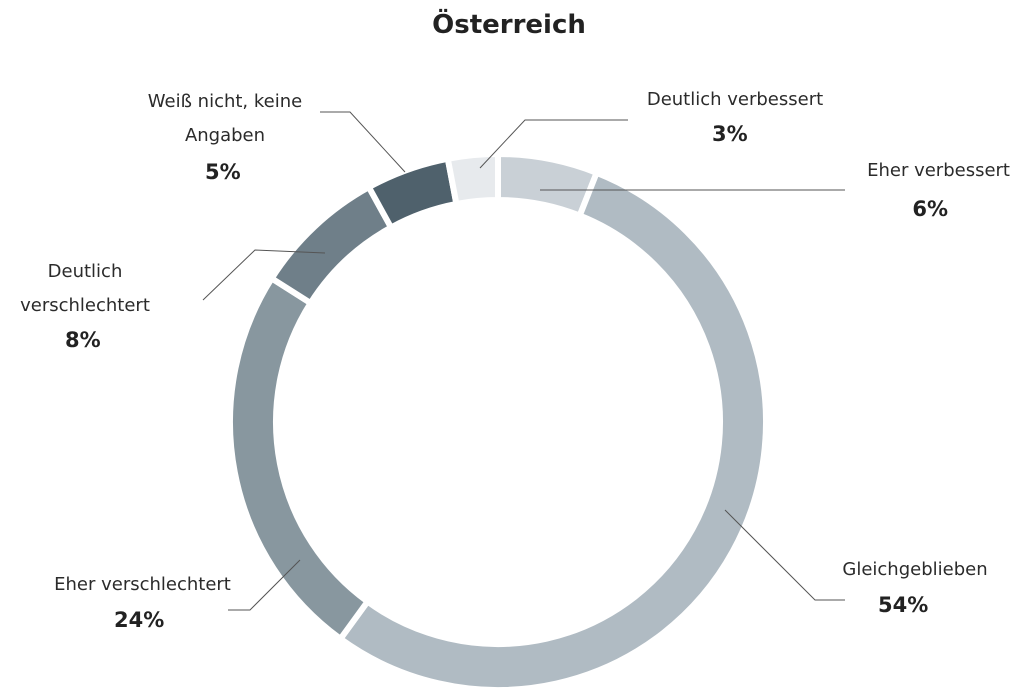  Describe the element at coordinates (730, 134) in the screenshot. I see `value-label: 3%` at that location.